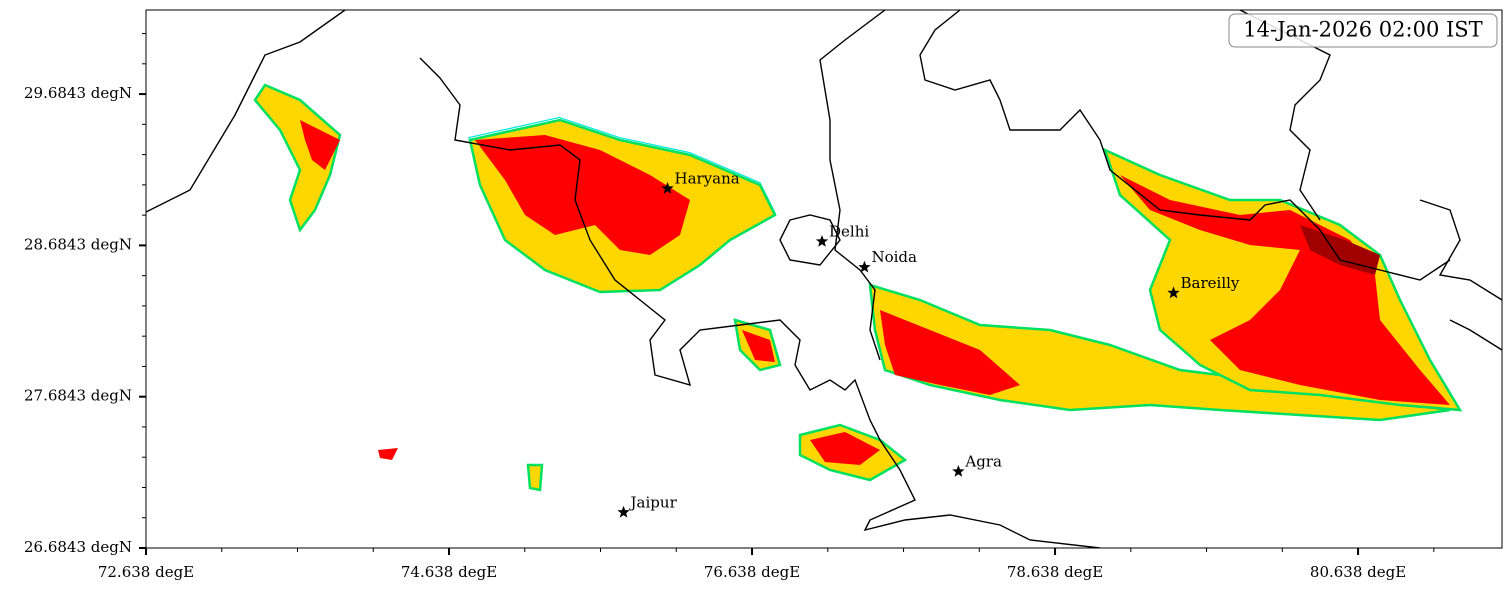  What do you see at coordinates (1210, 283) in the screenshot?
I see `city-label: Bareilly` at bounding box center [1210, 283].